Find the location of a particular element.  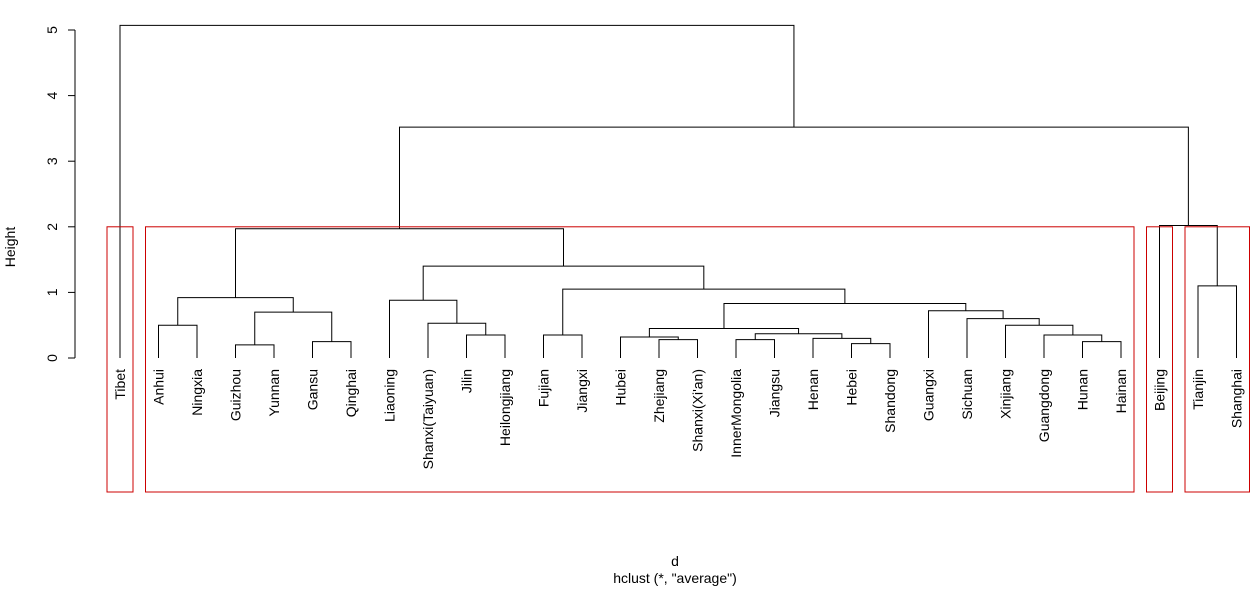

merge-c13 is located at coordinates (724, 332).